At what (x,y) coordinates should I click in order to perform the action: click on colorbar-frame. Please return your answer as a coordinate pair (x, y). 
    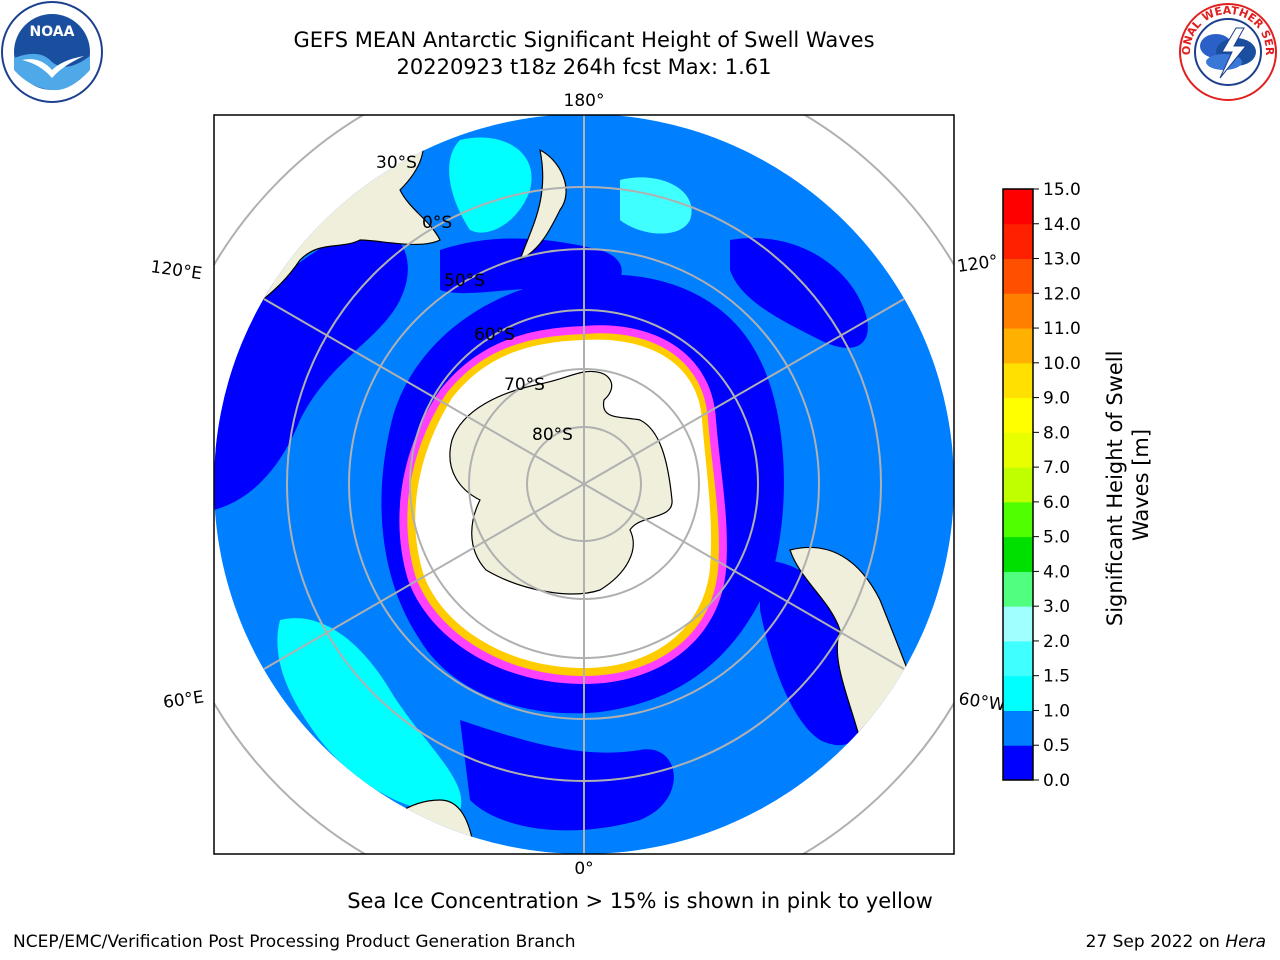
    Looking at the image, I should click on (1018, 484).